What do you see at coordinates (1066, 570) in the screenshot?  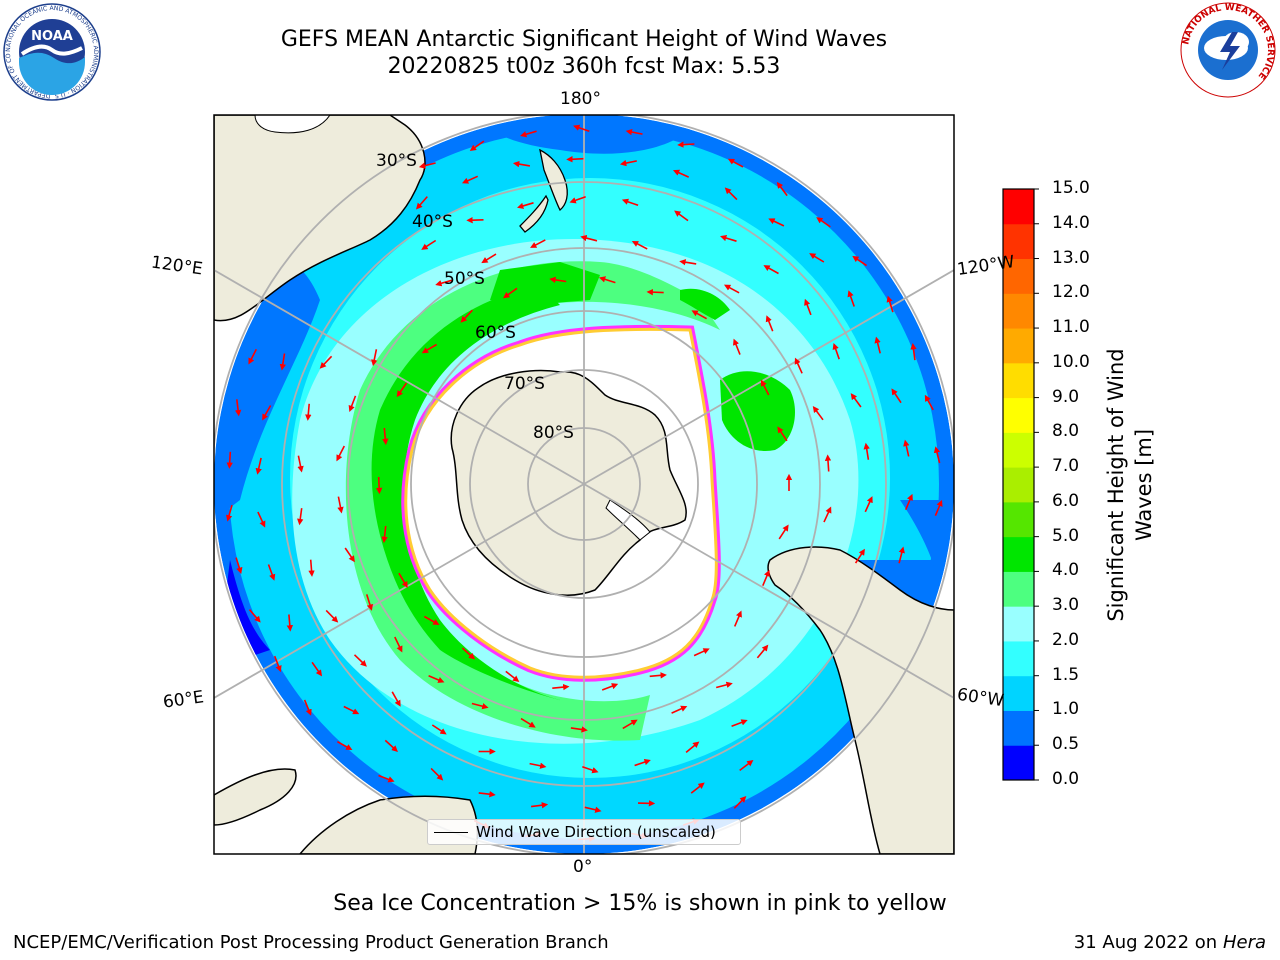 I see `colorbar-tick-label: 4.0` at bounding box center [1066, 570].